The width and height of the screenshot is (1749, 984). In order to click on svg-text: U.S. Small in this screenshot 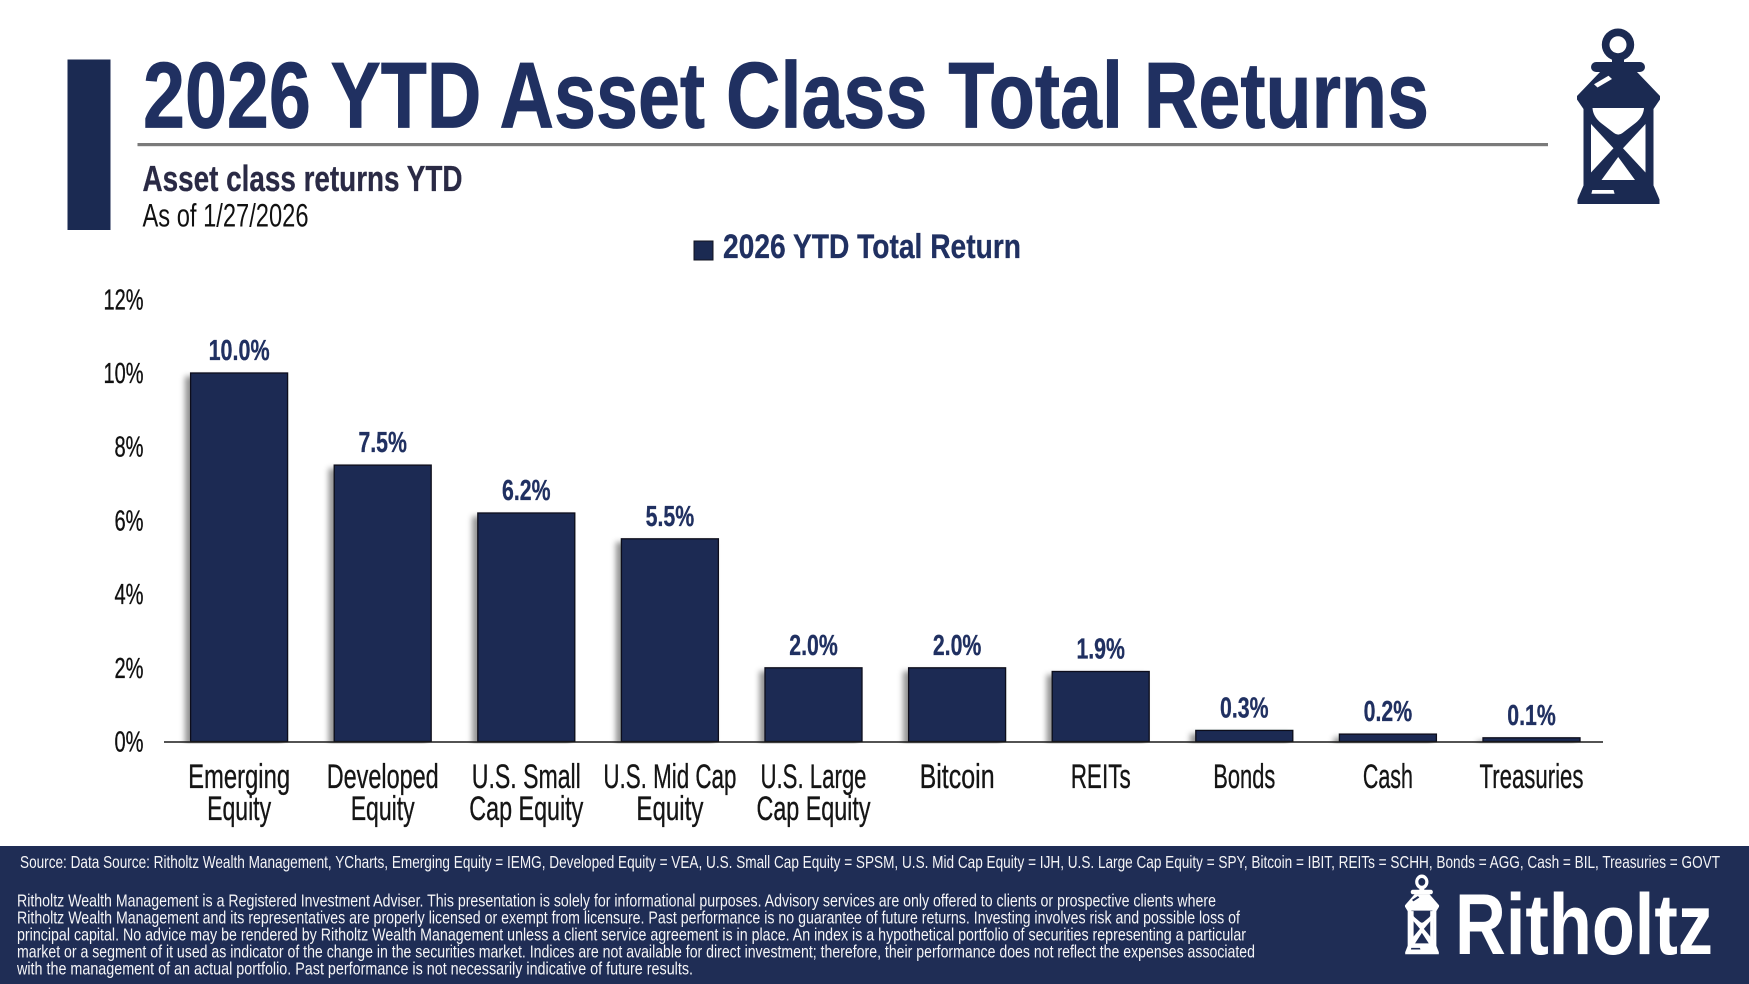, I will do `click(526, 777)`.